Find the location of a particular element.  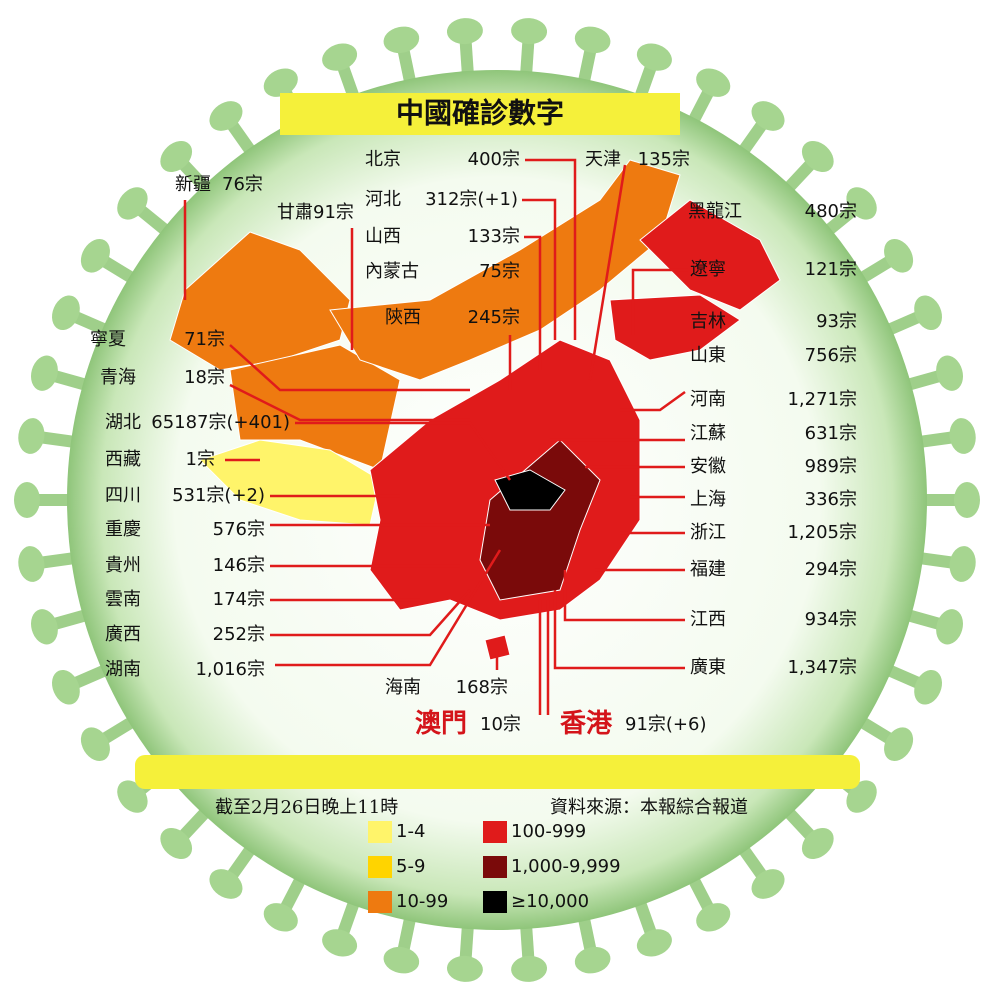

province-name: 吉林 is located at coordinates (708, 321).